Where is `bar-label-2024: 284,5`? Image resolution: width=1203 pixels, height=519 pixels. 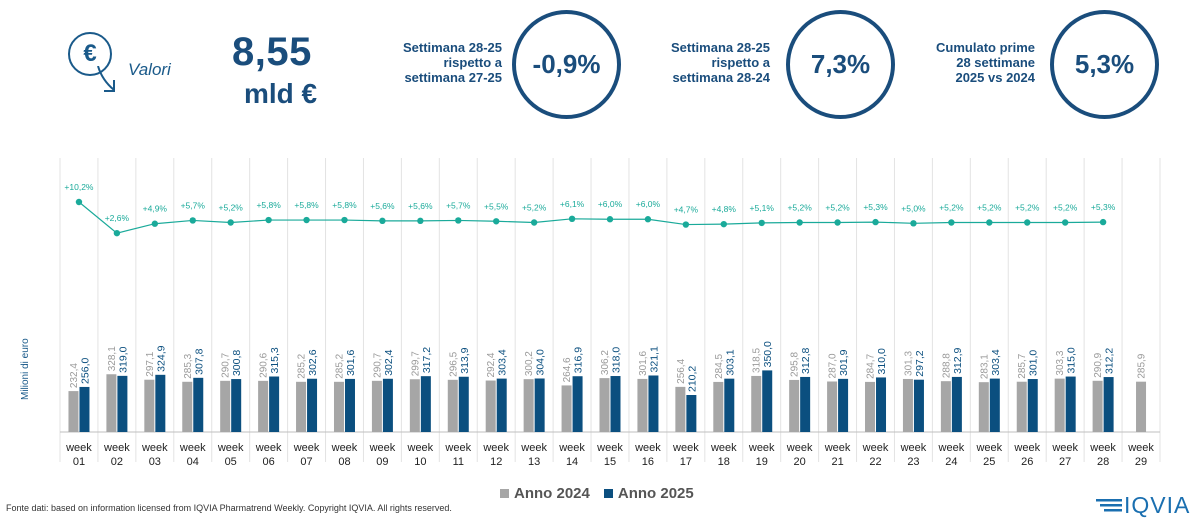 bar-label-2024: 284,5 is located at coordinates (719, 365).